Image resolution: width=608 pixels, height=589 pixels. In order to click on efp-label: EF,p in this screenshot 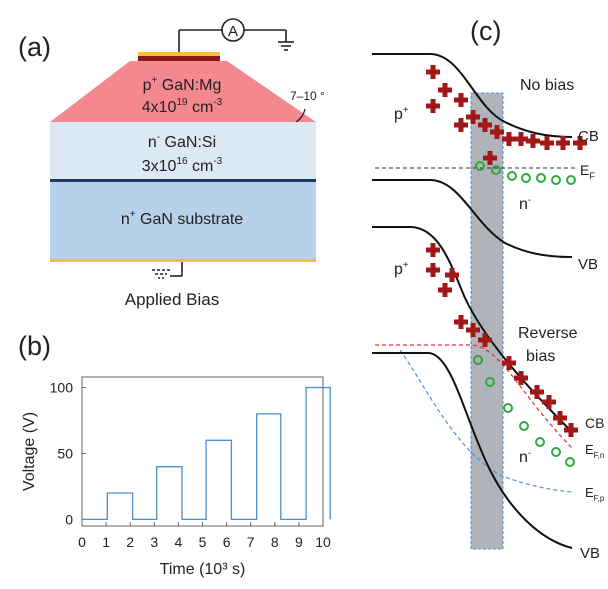, I will do `click(595, 494)`.